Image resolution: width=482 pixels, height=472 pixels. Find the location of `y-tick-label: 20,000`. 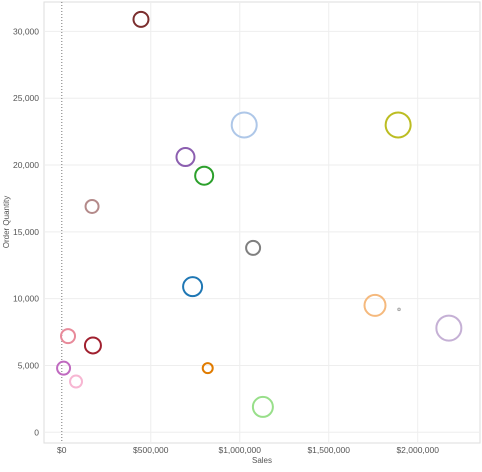

y-tick-label: 20,000 is located at coordinates (26, 165).